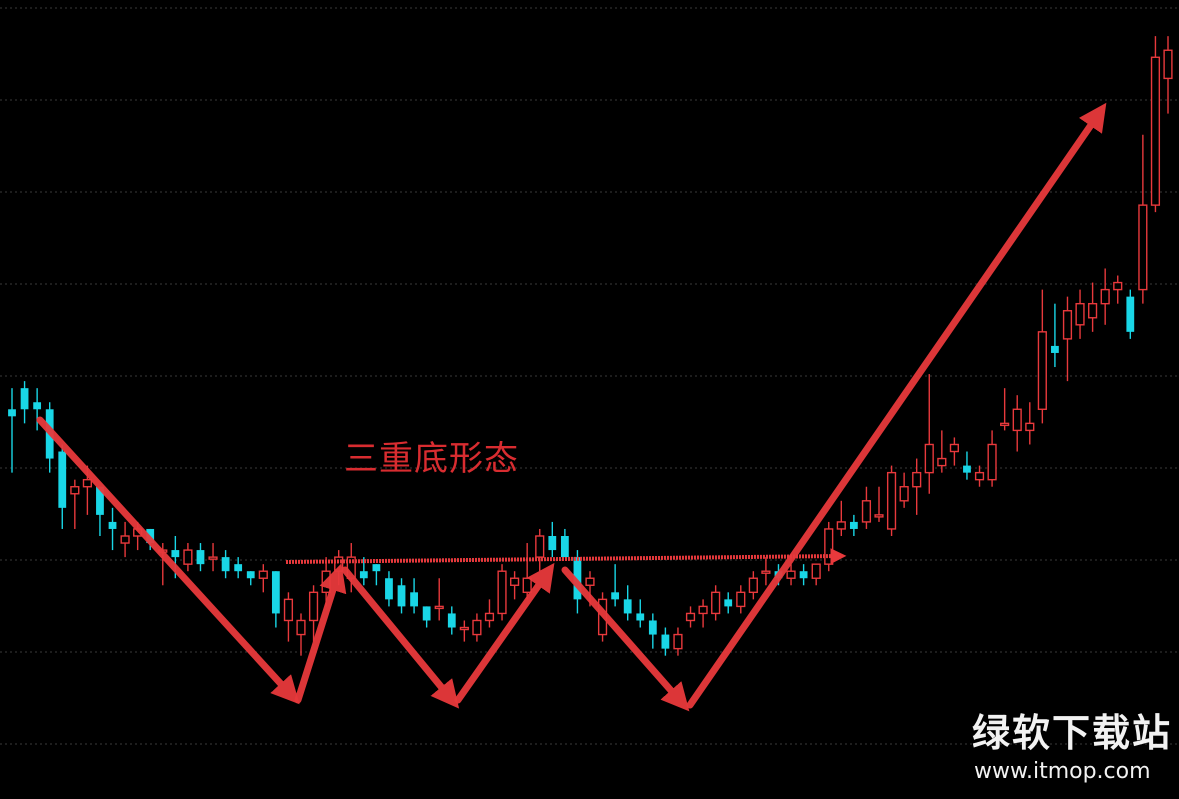  I want to click on watermark: 绿软下载站 www.itmop.com, so click(1071, 747).